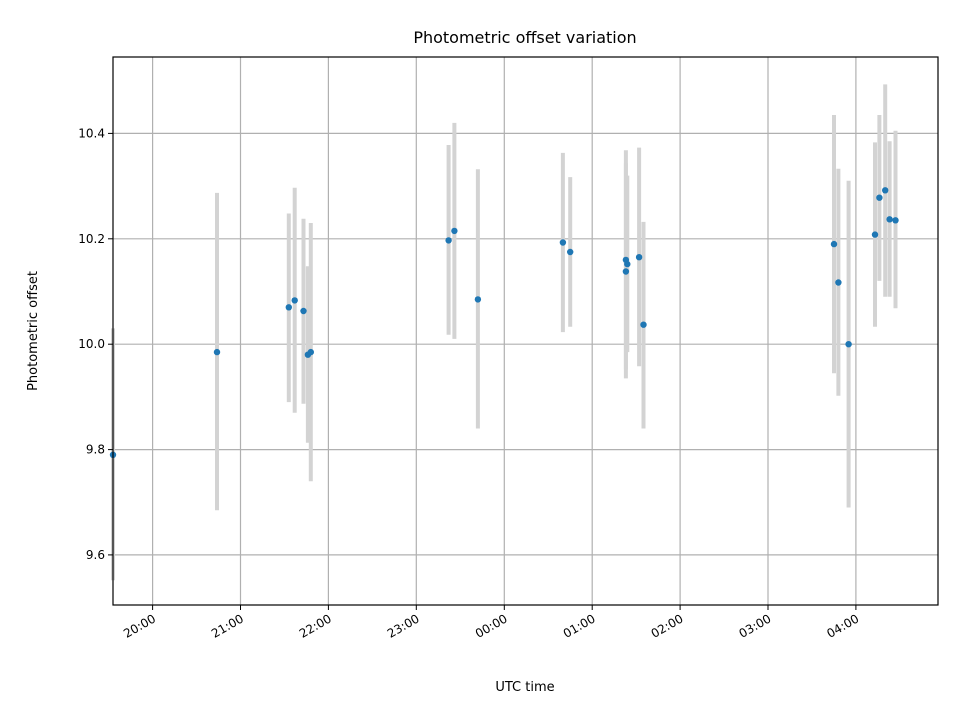 The image size is (960, 720). Describe the element at coordinates (95, 555) in the screenshot. I see `y-tick-label: 9.6` at that location.